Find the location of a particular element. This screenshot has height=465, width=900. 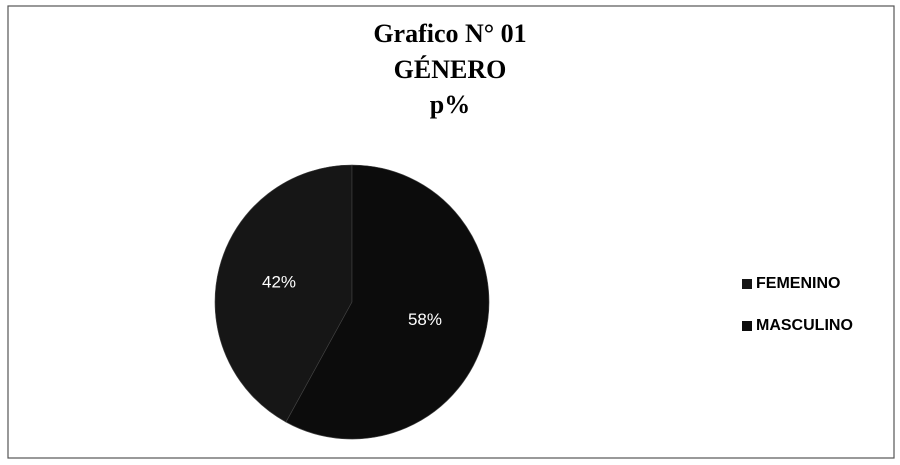

legend-label: MASCULINO is located at coordinates (804, 325).